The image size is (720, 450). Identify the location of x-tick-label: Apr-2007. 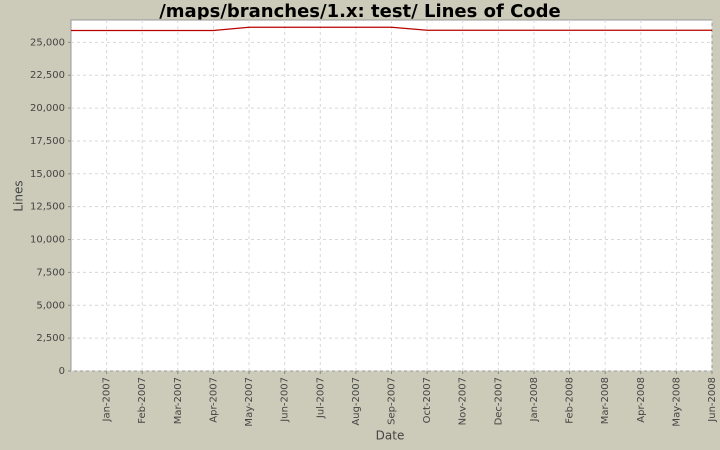
(213, 400).